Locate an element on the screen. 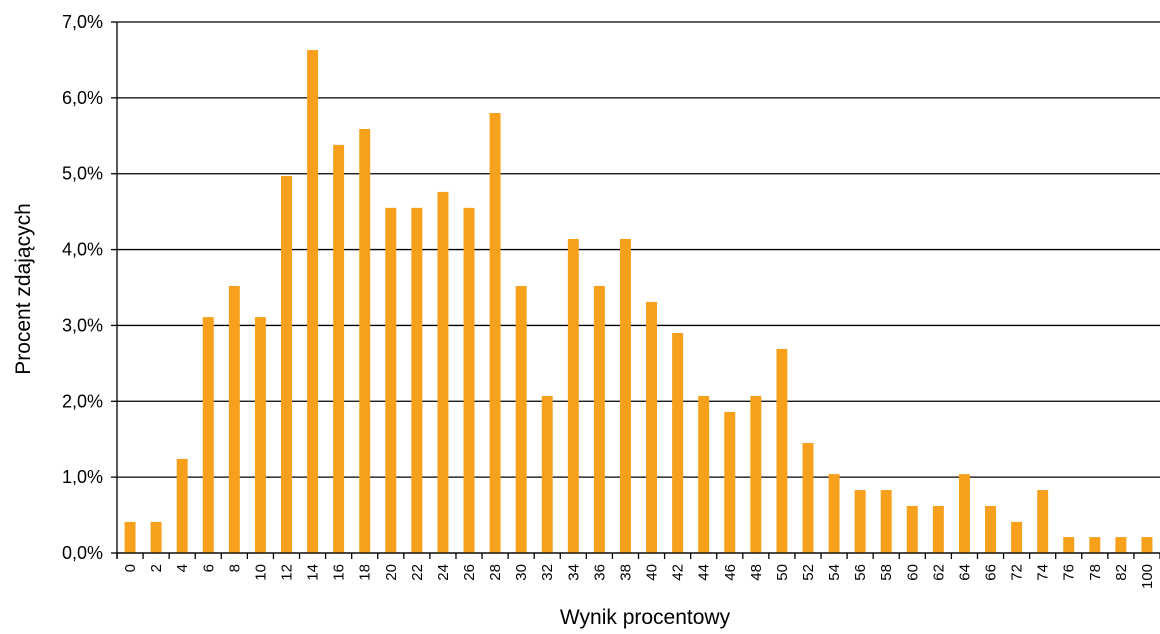  x-tick-label: 24 is located at coordinates (443, 572).